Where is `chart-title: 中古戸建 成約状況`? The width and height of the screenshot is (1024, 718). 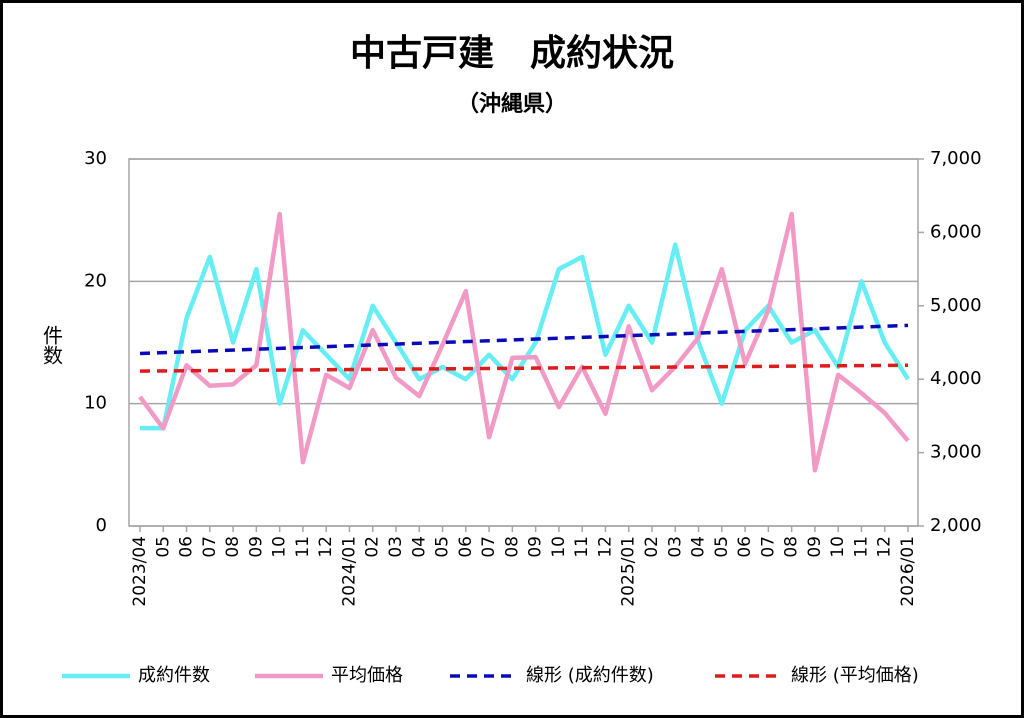 chart-title: 中古戸建 成約状況 is located at coordinates (512, 53).